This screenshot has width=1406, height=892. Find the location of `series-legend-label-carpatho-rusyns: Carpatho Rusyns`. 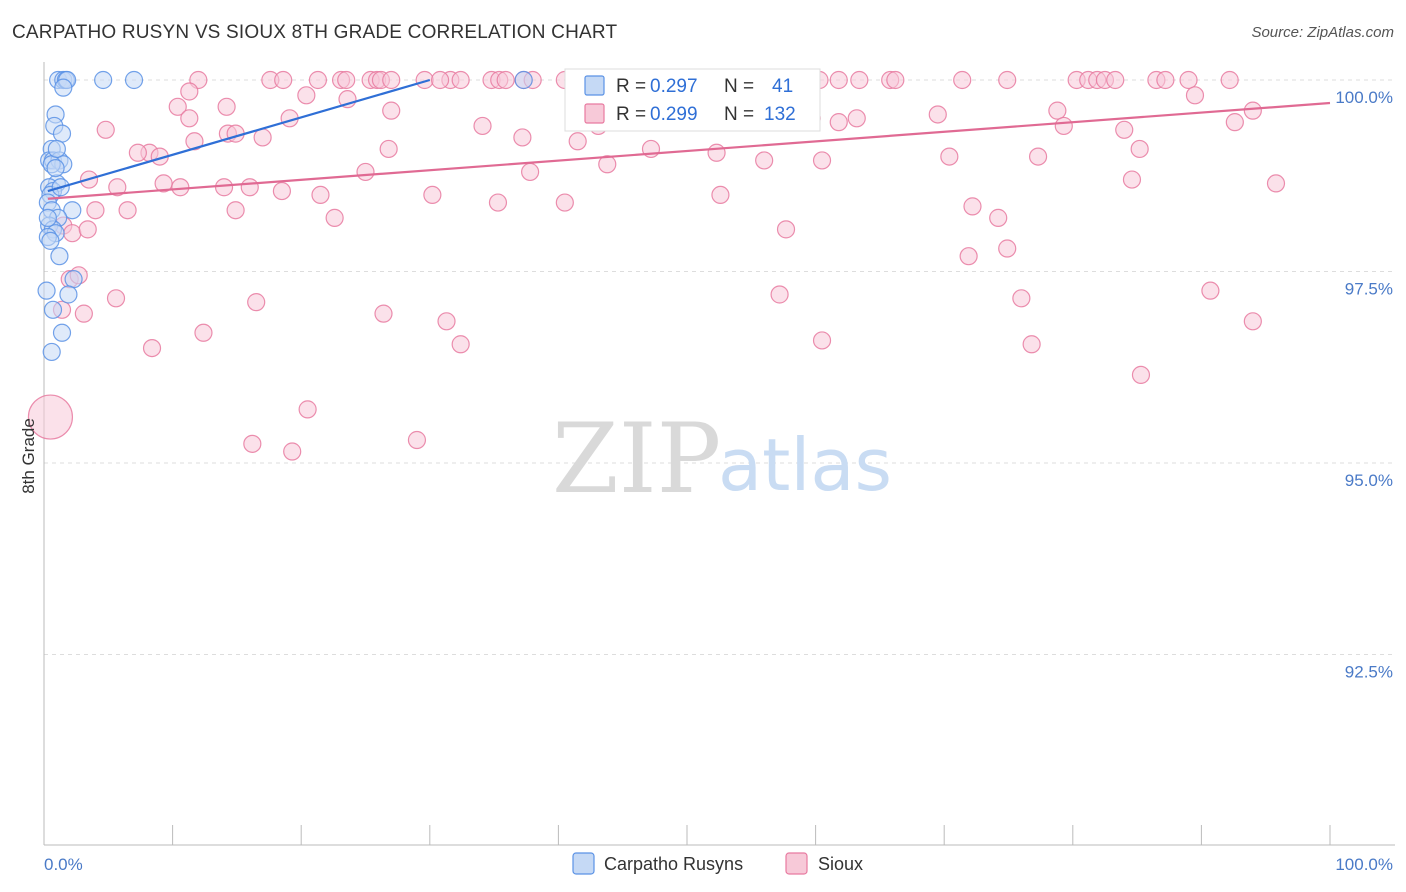

series-legend-label-carpatho-rusyns: Carpatho Rusyns is located at coordinates (673, 864).